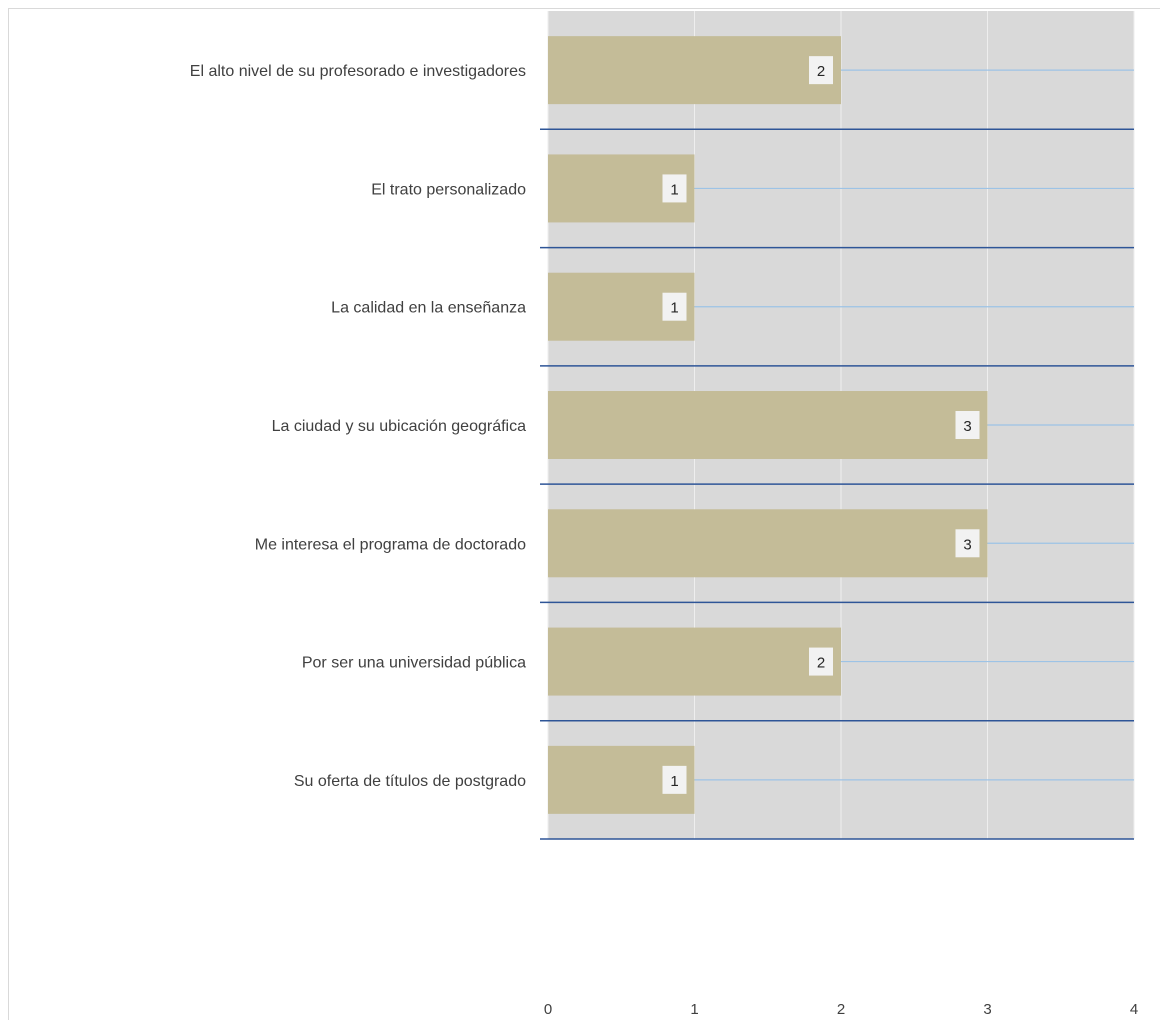 The height and width of the screenshot is (1021, 1168). What do you see at coordinates (428, 308) in the screenshot?
I see `category-label: La calidad en la enseñanza` at bounding box center [428, 308].